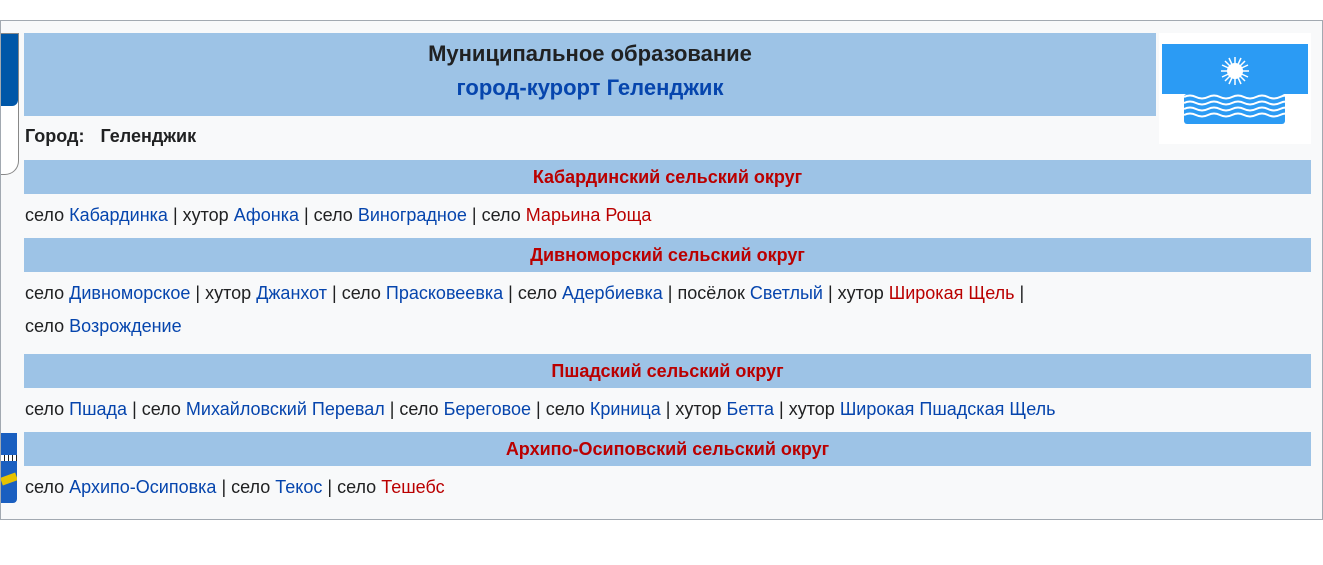 The image size is (1323, 565). What do you see at coordinates (412, 215) in the screenshot?
I see `settlement-link: Виноградное` at bounding box center [412, 215].